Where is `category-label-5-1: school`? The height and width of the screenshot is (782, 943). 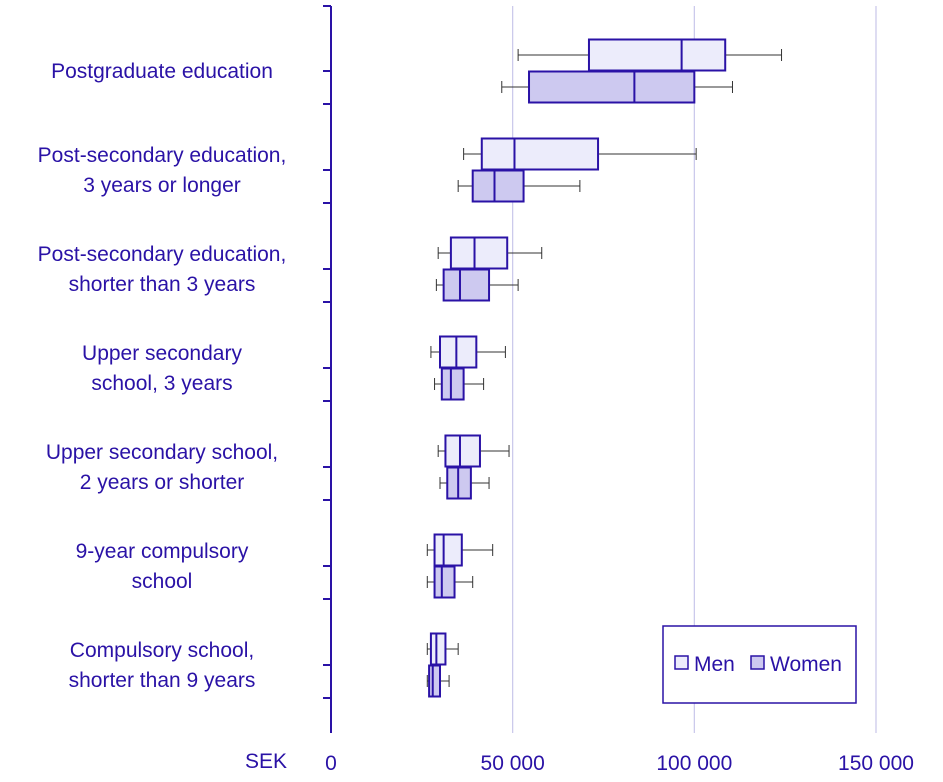 category-label-5-1: school is located at coordinates (162, 581).